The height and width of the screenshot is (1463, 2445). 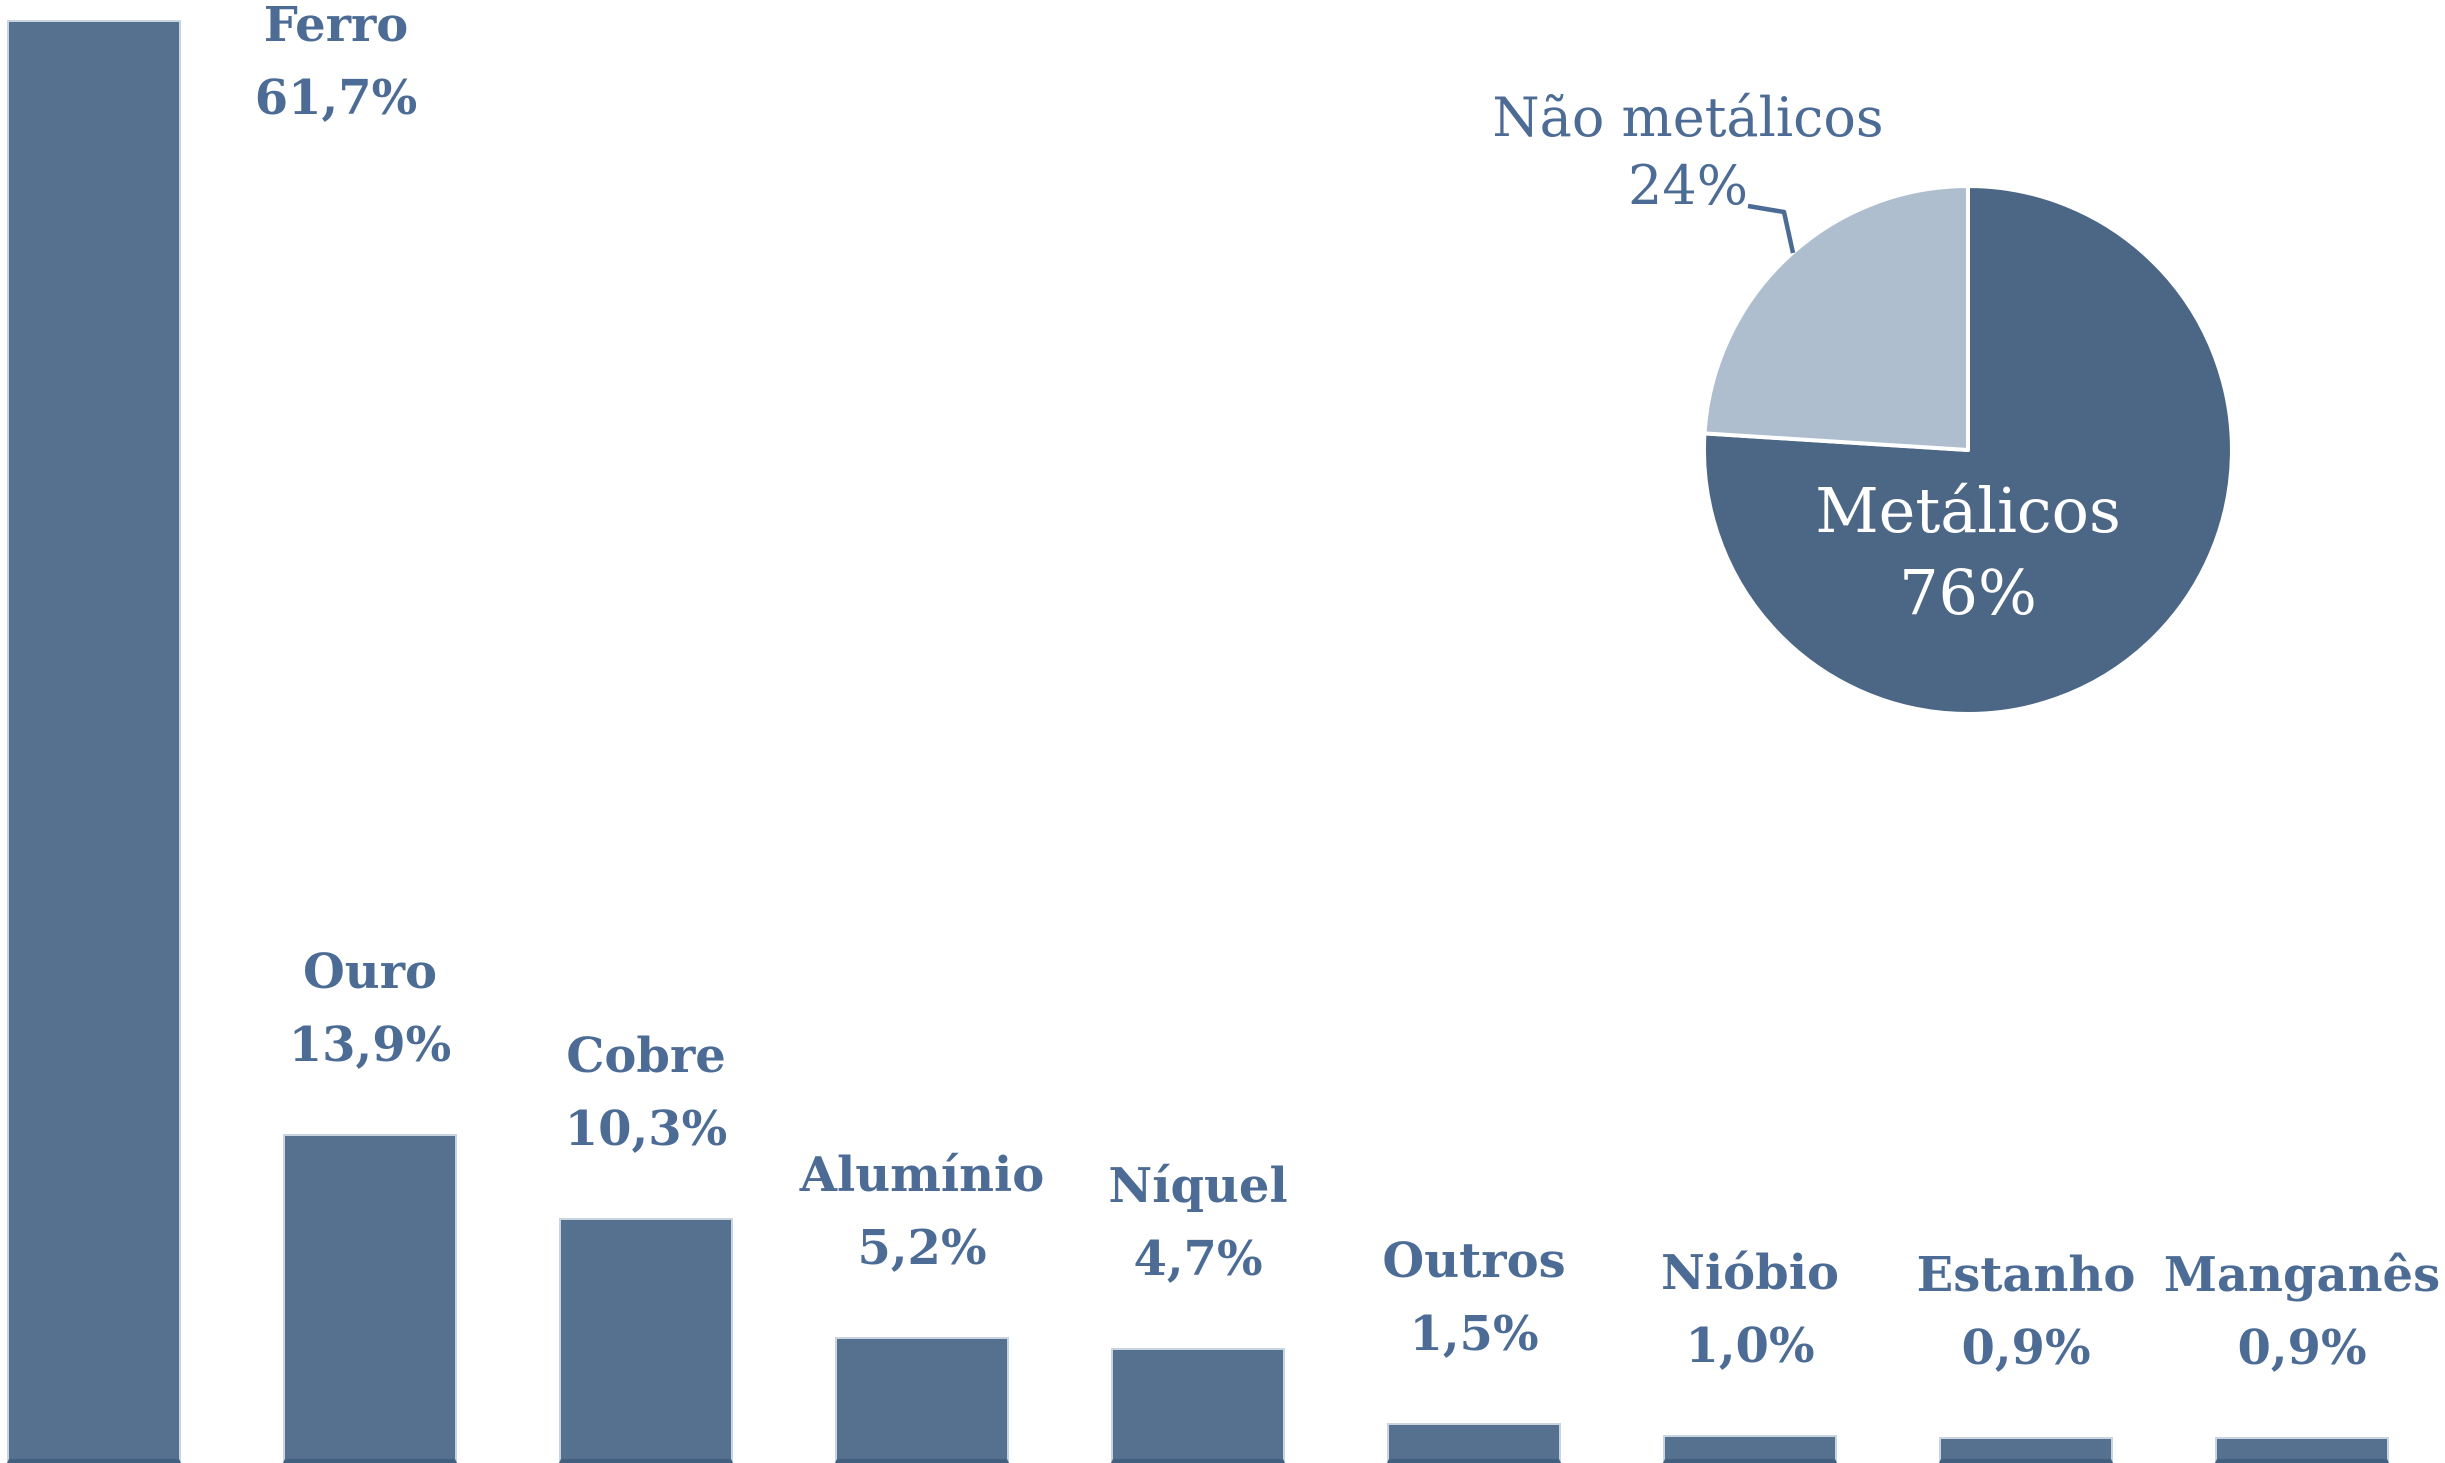 What do you see at coordinates (1750, 1273) in the screenshot?
I see `bar-category-label: Nióbio` at bounding box center [1750, 1273].